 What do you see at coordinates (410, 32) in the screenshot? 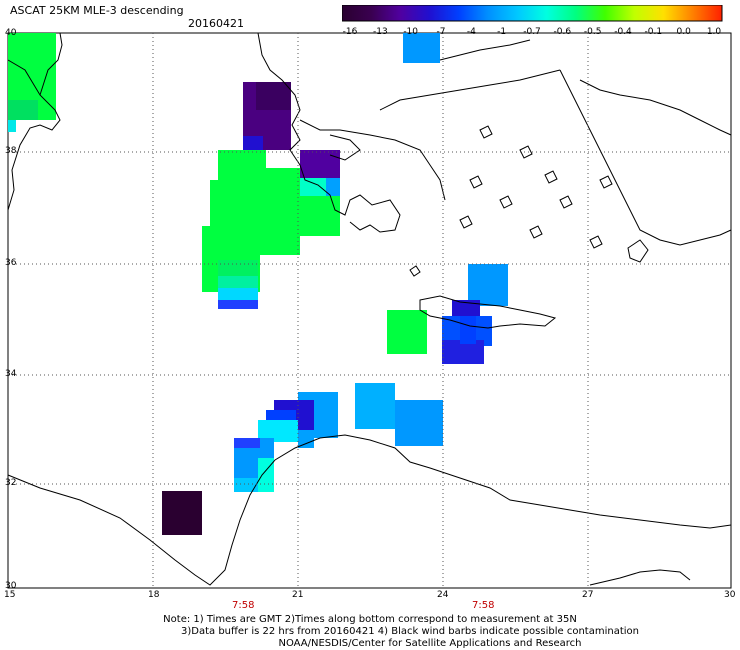
I see `legend-tick-label: -10` at bounding box center [410, 32].